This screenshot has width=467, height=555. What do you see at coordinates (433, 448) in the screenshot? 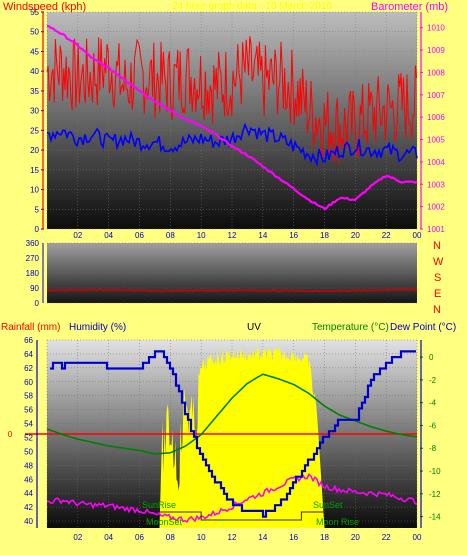
I see `temperature-y-tick-label: -8` at bounding box center [433, 448].